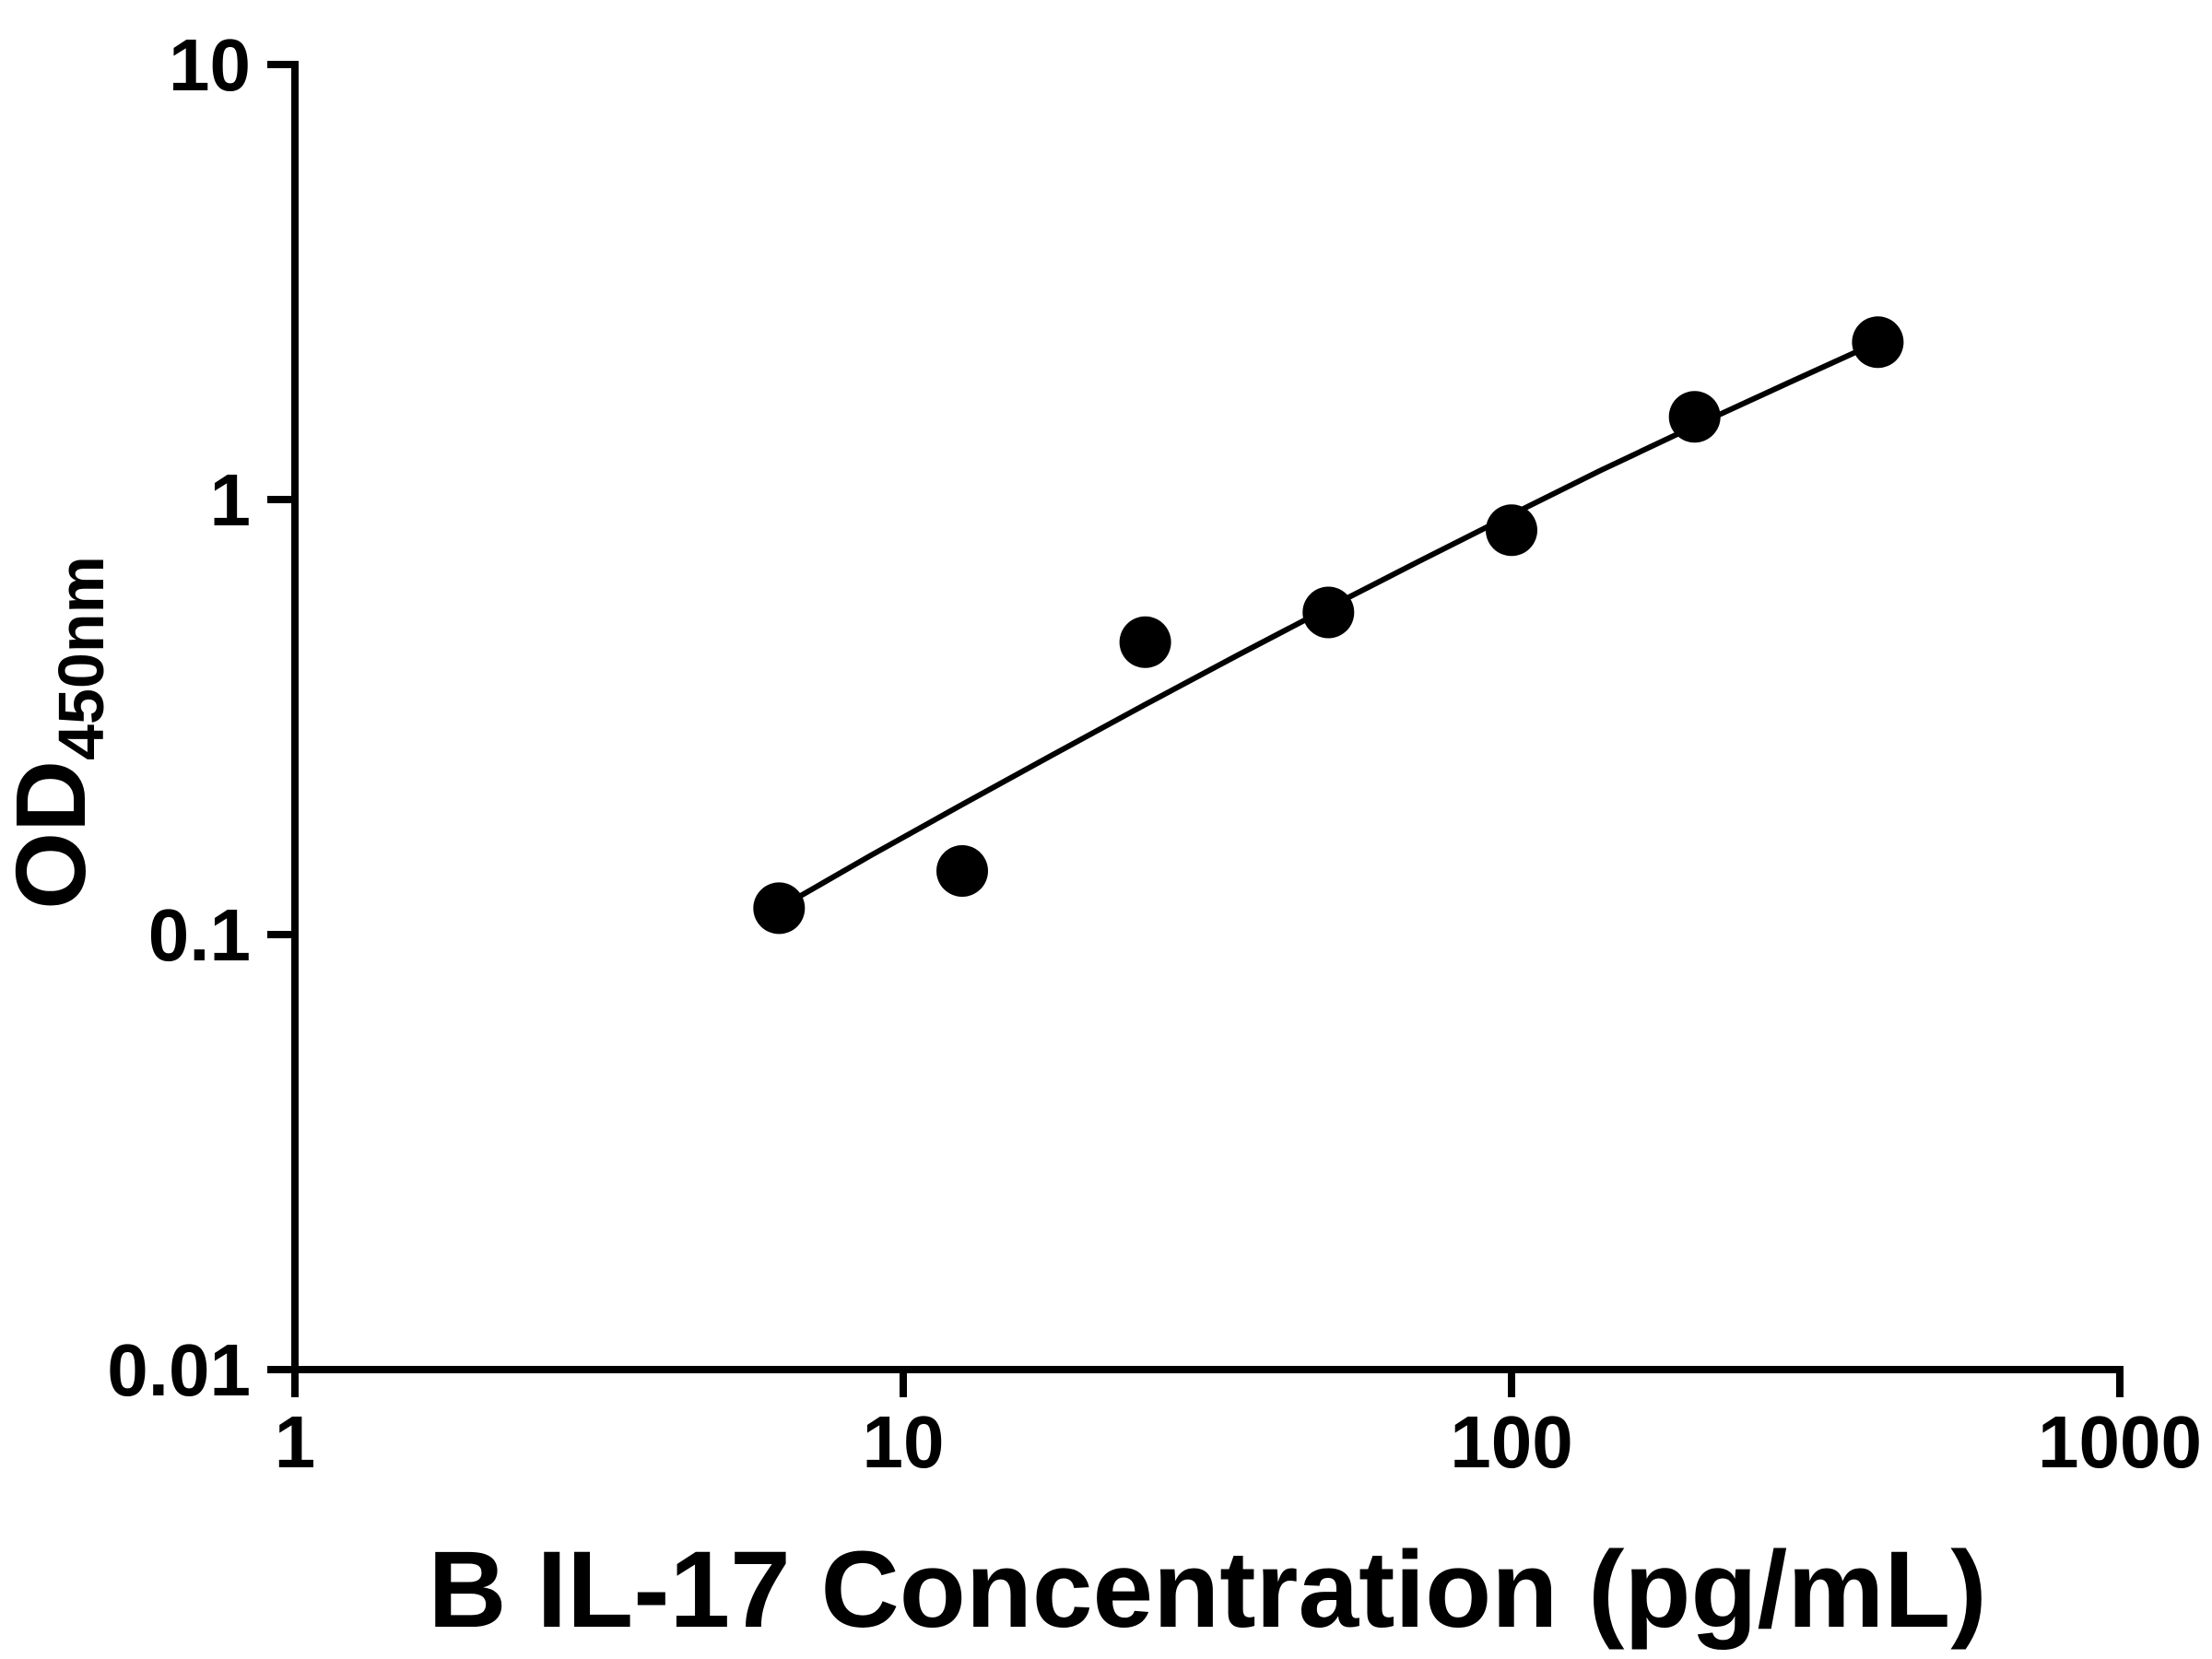  Describe the element at coordinates (295, 1442) in the screenshot. I see `x-tick-label: 1` at that location.